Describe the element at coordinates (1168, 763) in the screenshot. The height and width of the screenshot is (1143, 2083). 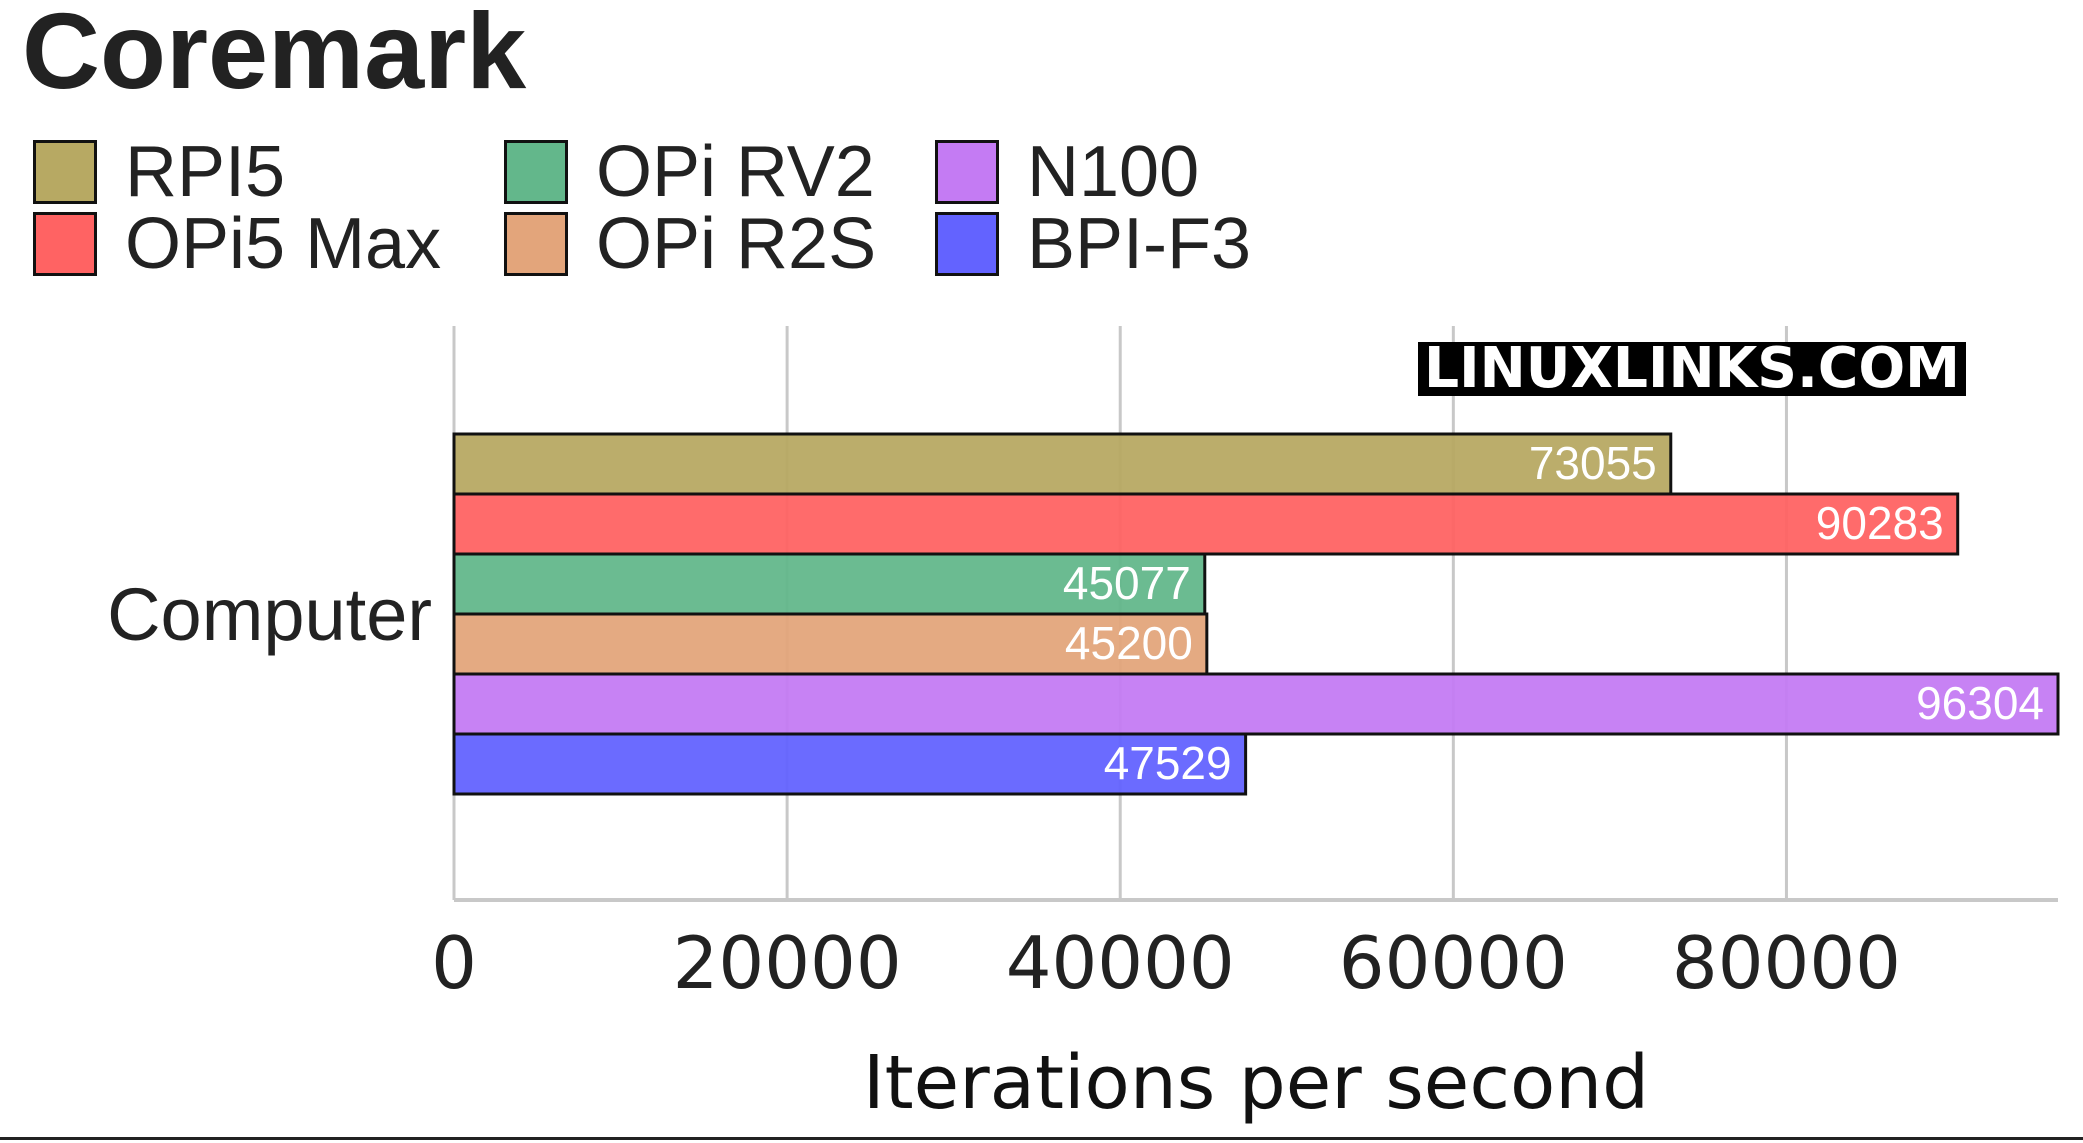
I see `bar-value-label-5: 47529` at that location.